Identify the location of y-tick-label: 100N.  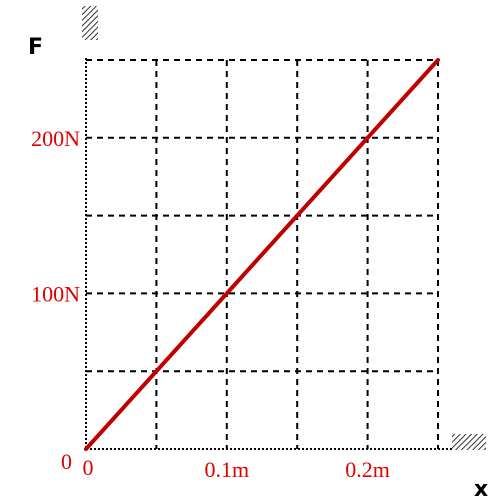
(55, 293).